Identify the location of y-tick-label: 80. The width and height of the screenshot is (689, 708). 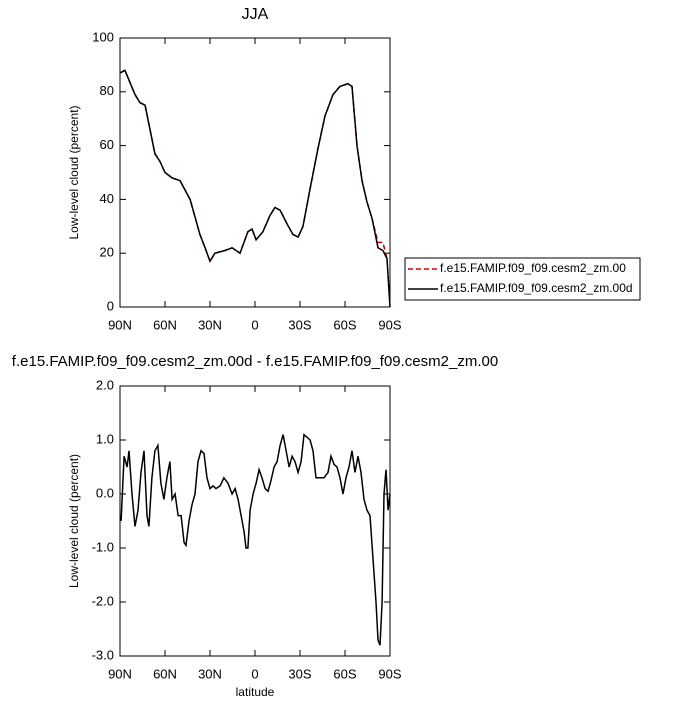
(107, 90).